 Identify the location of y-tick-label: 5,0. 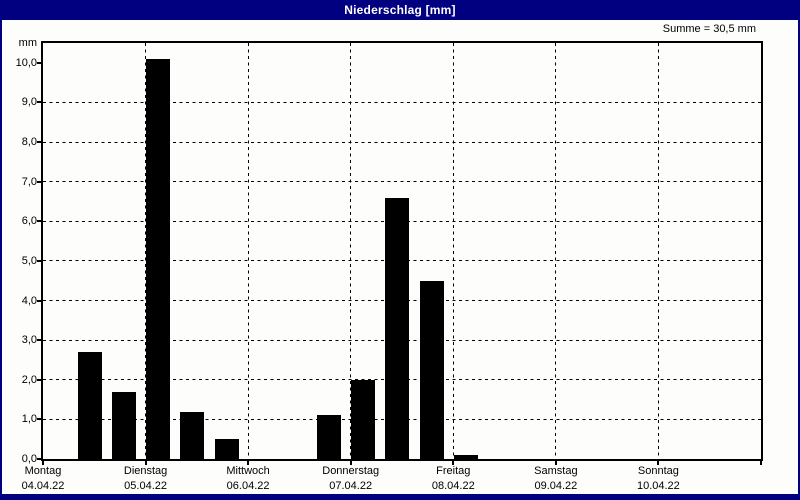
(29, 260).